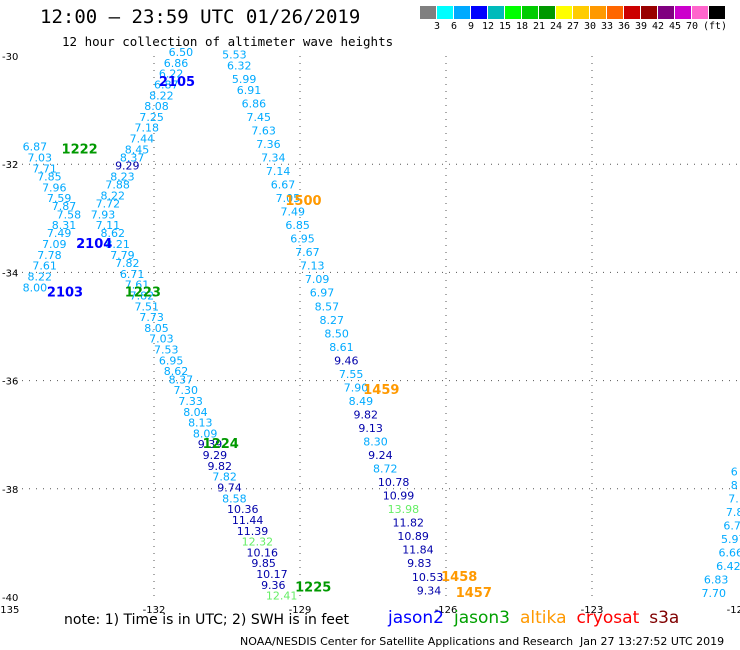 The height and width of the screenshot is (650, 740). I want to click on colorbar-label: 18, so click(522, 26).